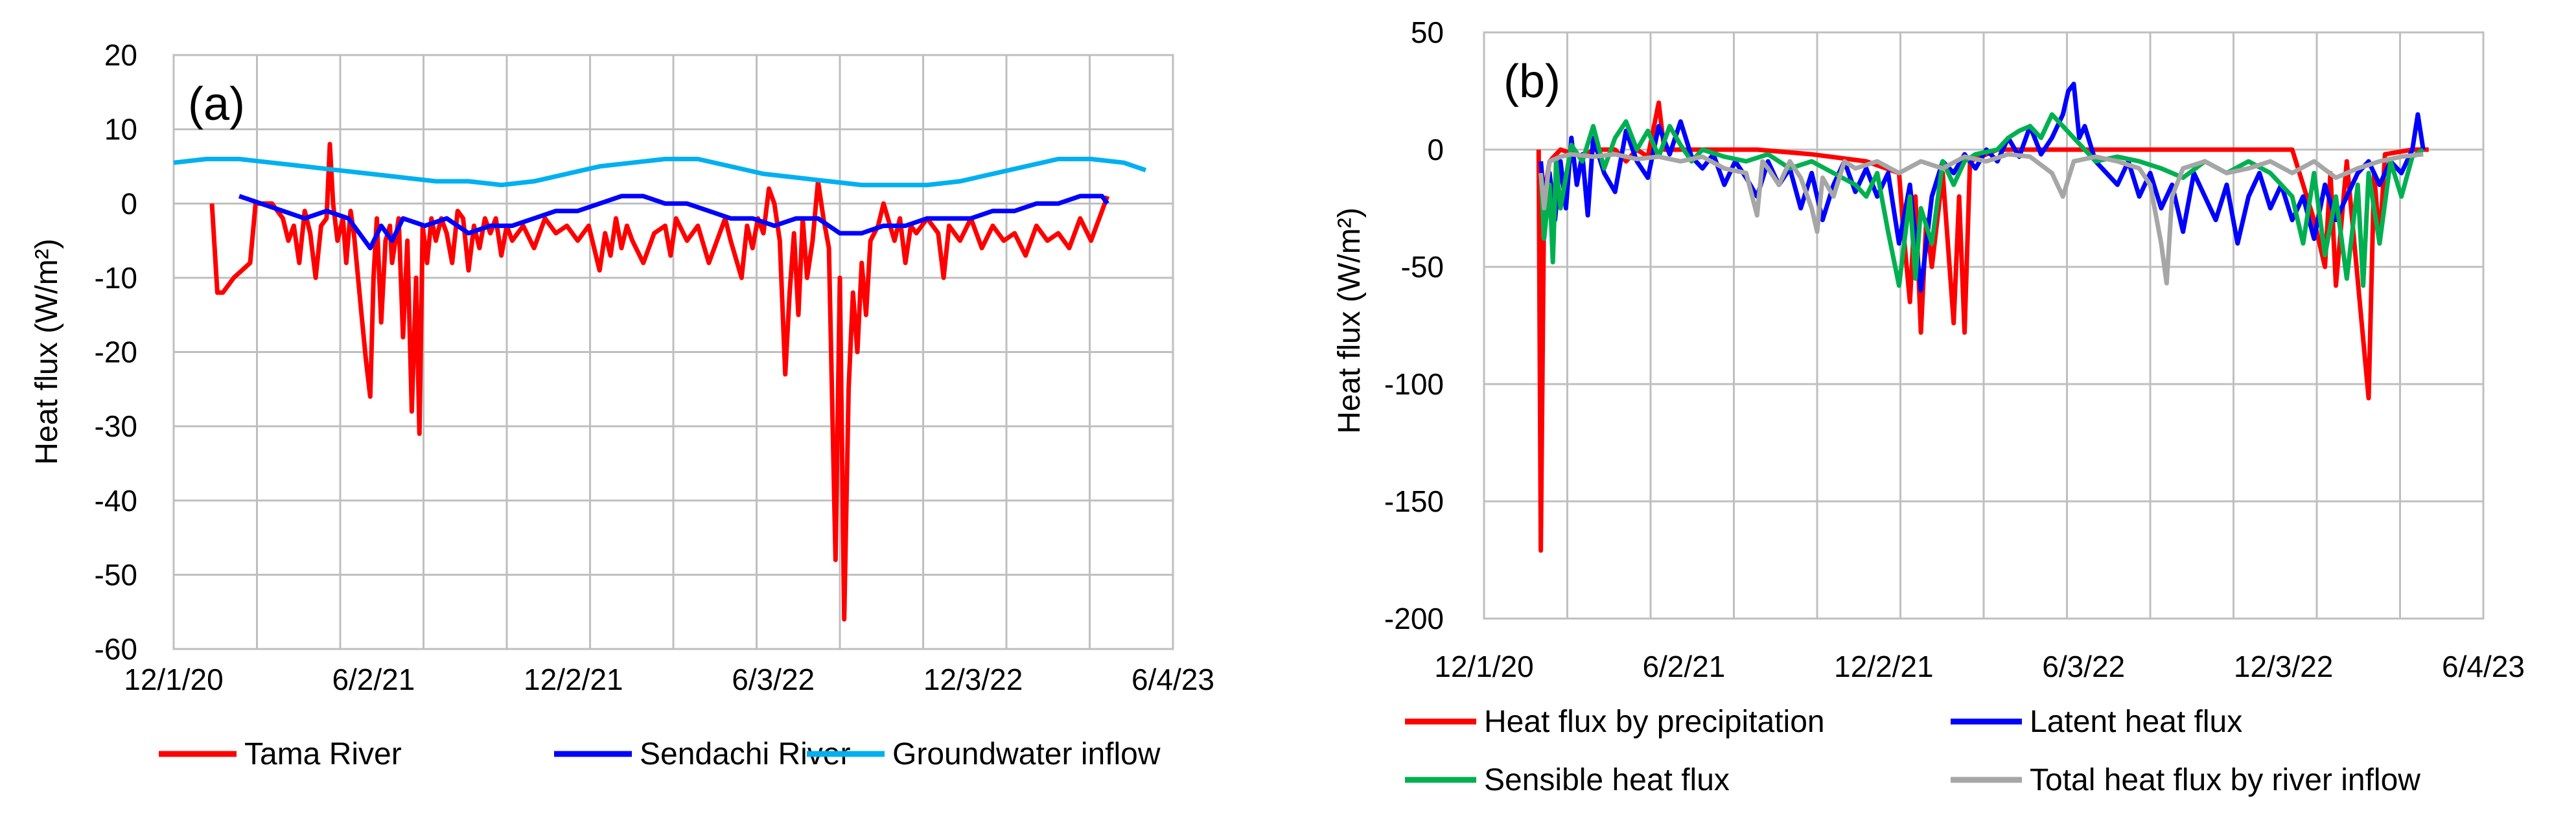 The image size is (2576, 820). I want to click on y-tick-label: -200, so click(1414, 618).